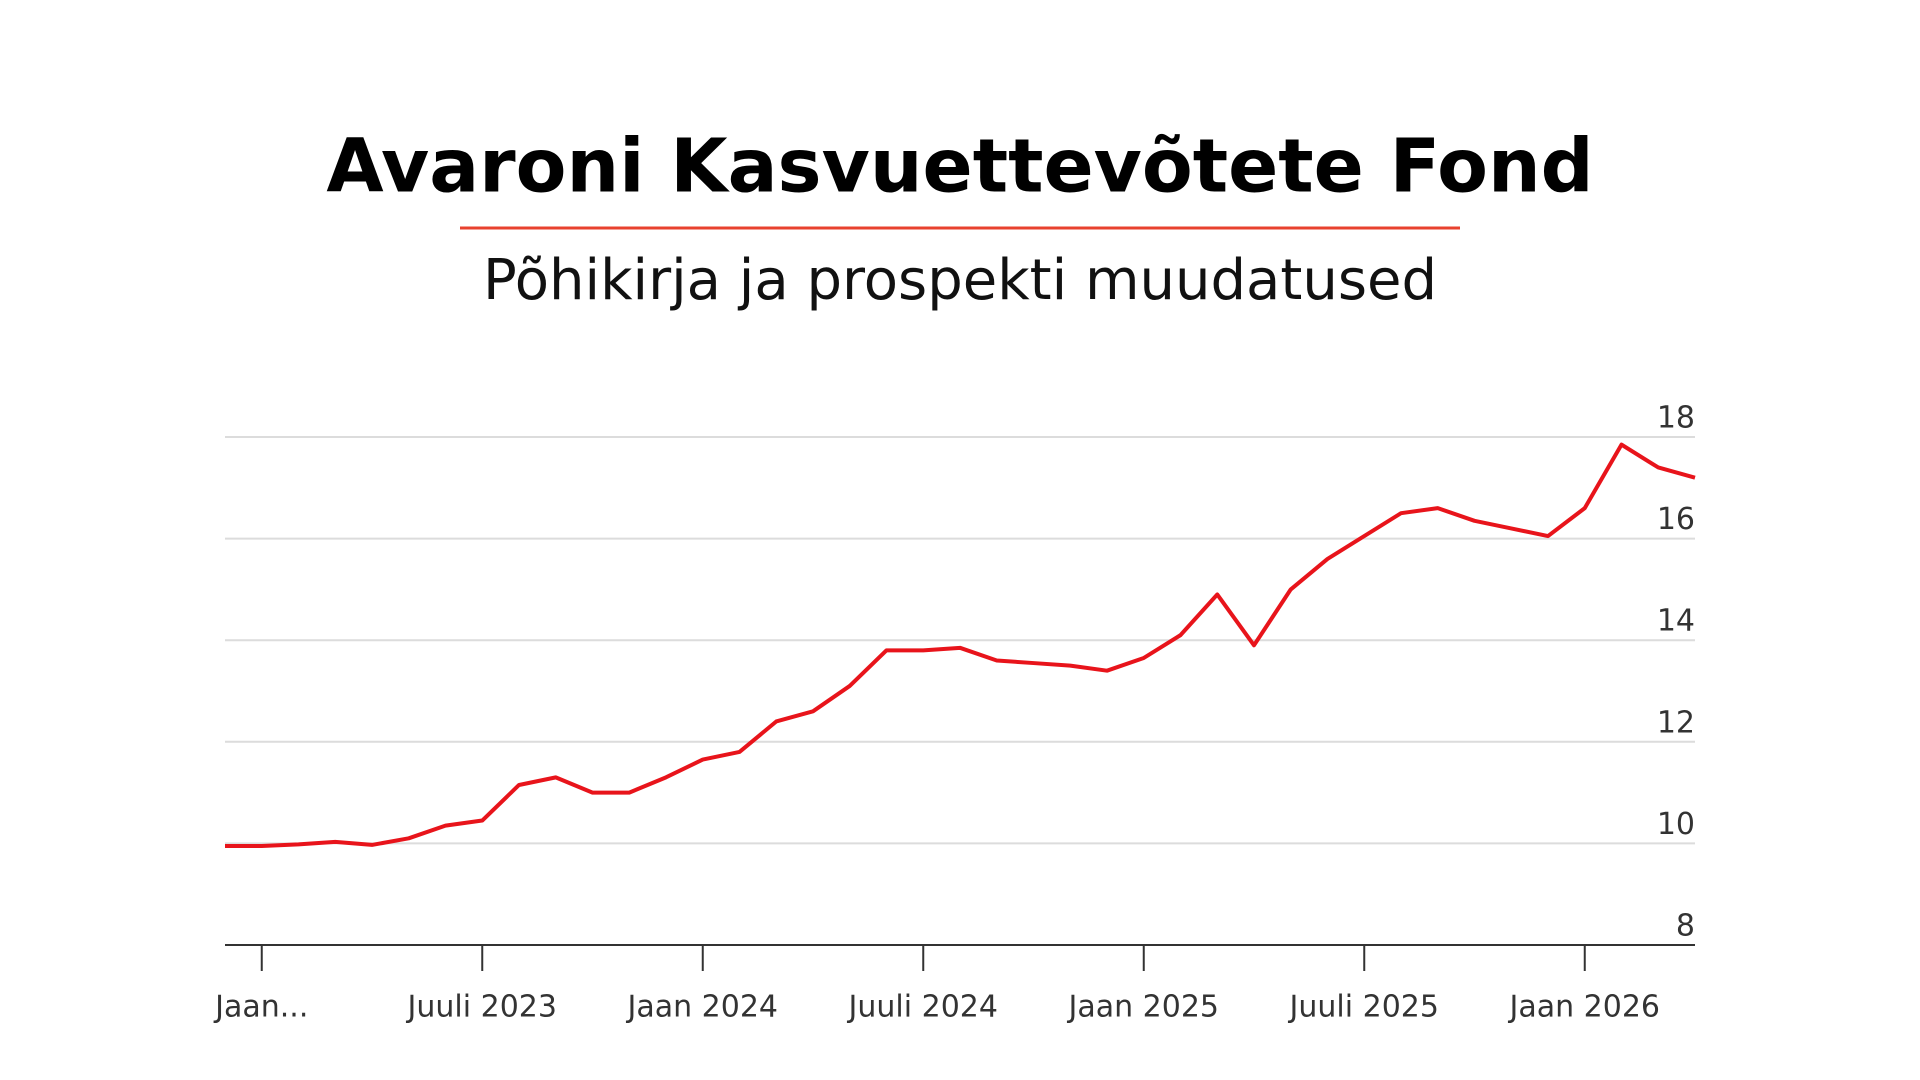 The width and height of the screenshot is (1920, 1080). Describe the element at coordinates (1142, 1007) in the screenshot. I see `x-tick-label: Jaan 2025` at that location.